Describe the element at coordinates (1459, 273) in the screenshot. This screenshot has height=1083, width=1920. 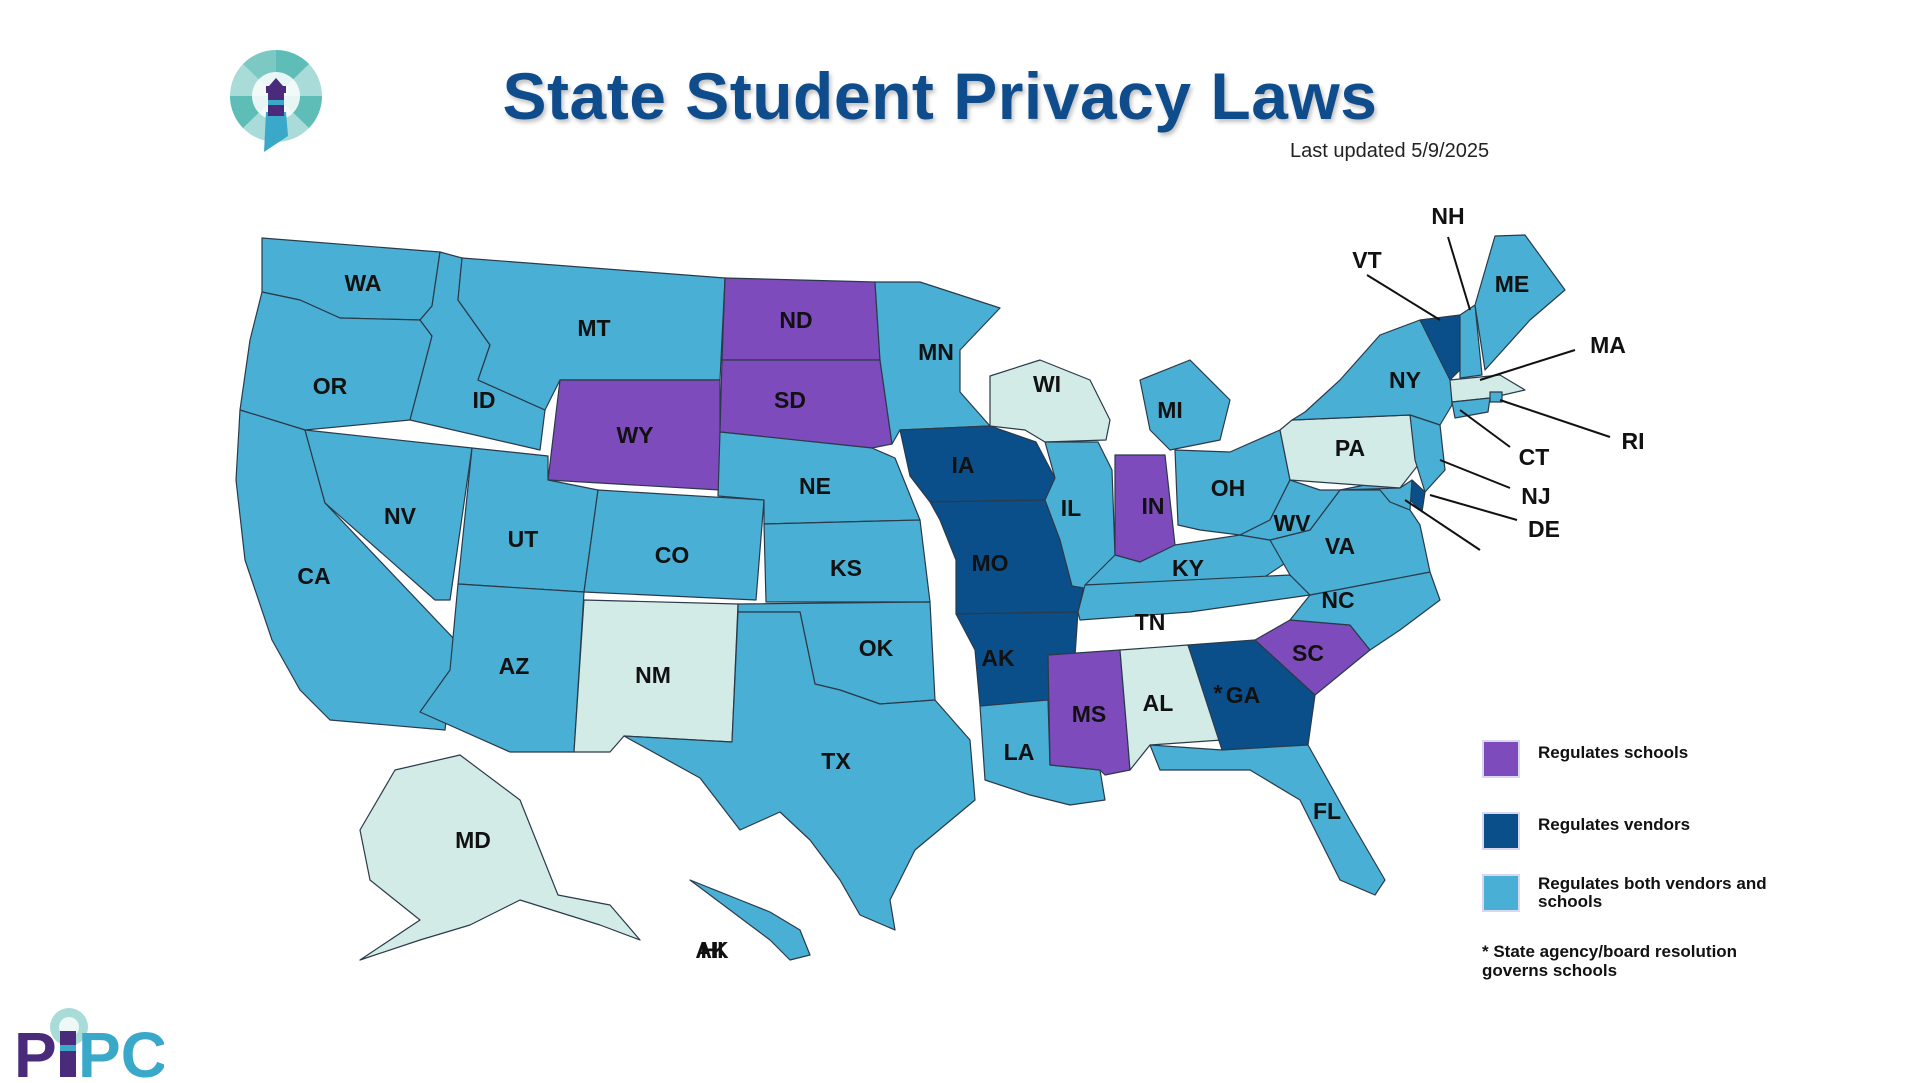
I see `leader-line-nh` at that location.